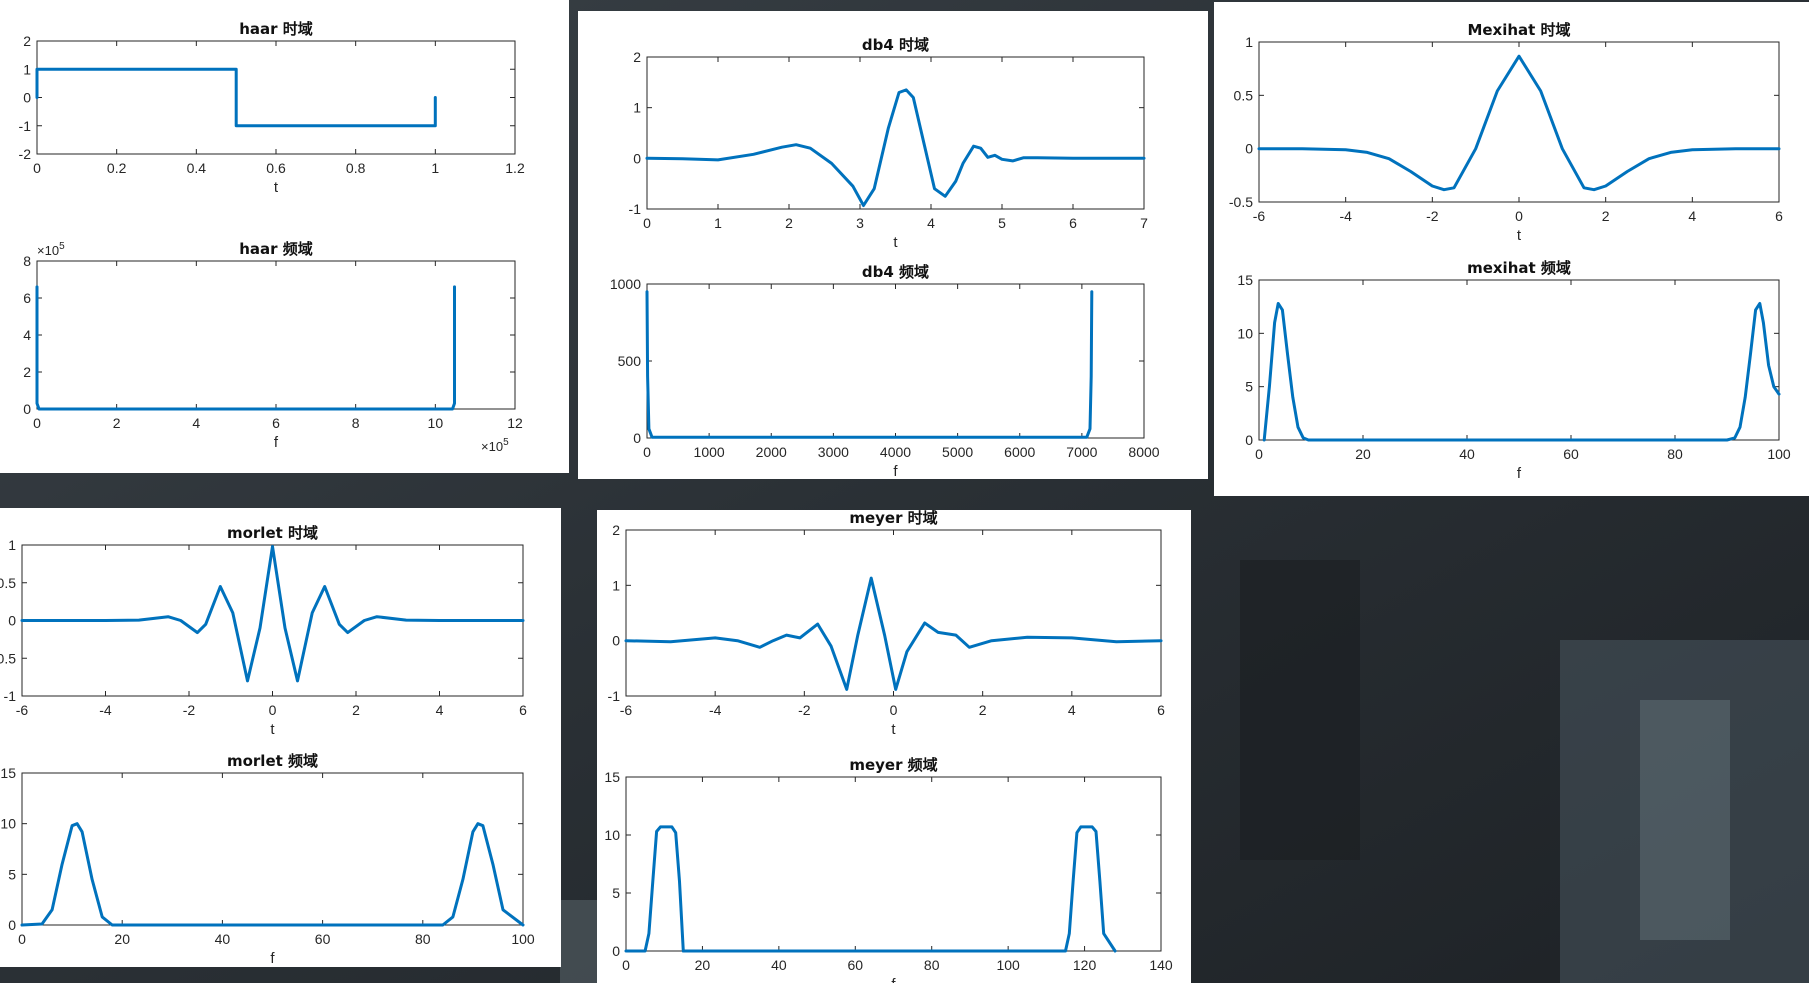 This screenshot has height=983, width=1809. I want to click on haar-freq-axes: 0 2 4 6 8 10 12 0 2 4 6 8 haar 频域 f ×10⁵ ×10⁵, so click(273, 347).